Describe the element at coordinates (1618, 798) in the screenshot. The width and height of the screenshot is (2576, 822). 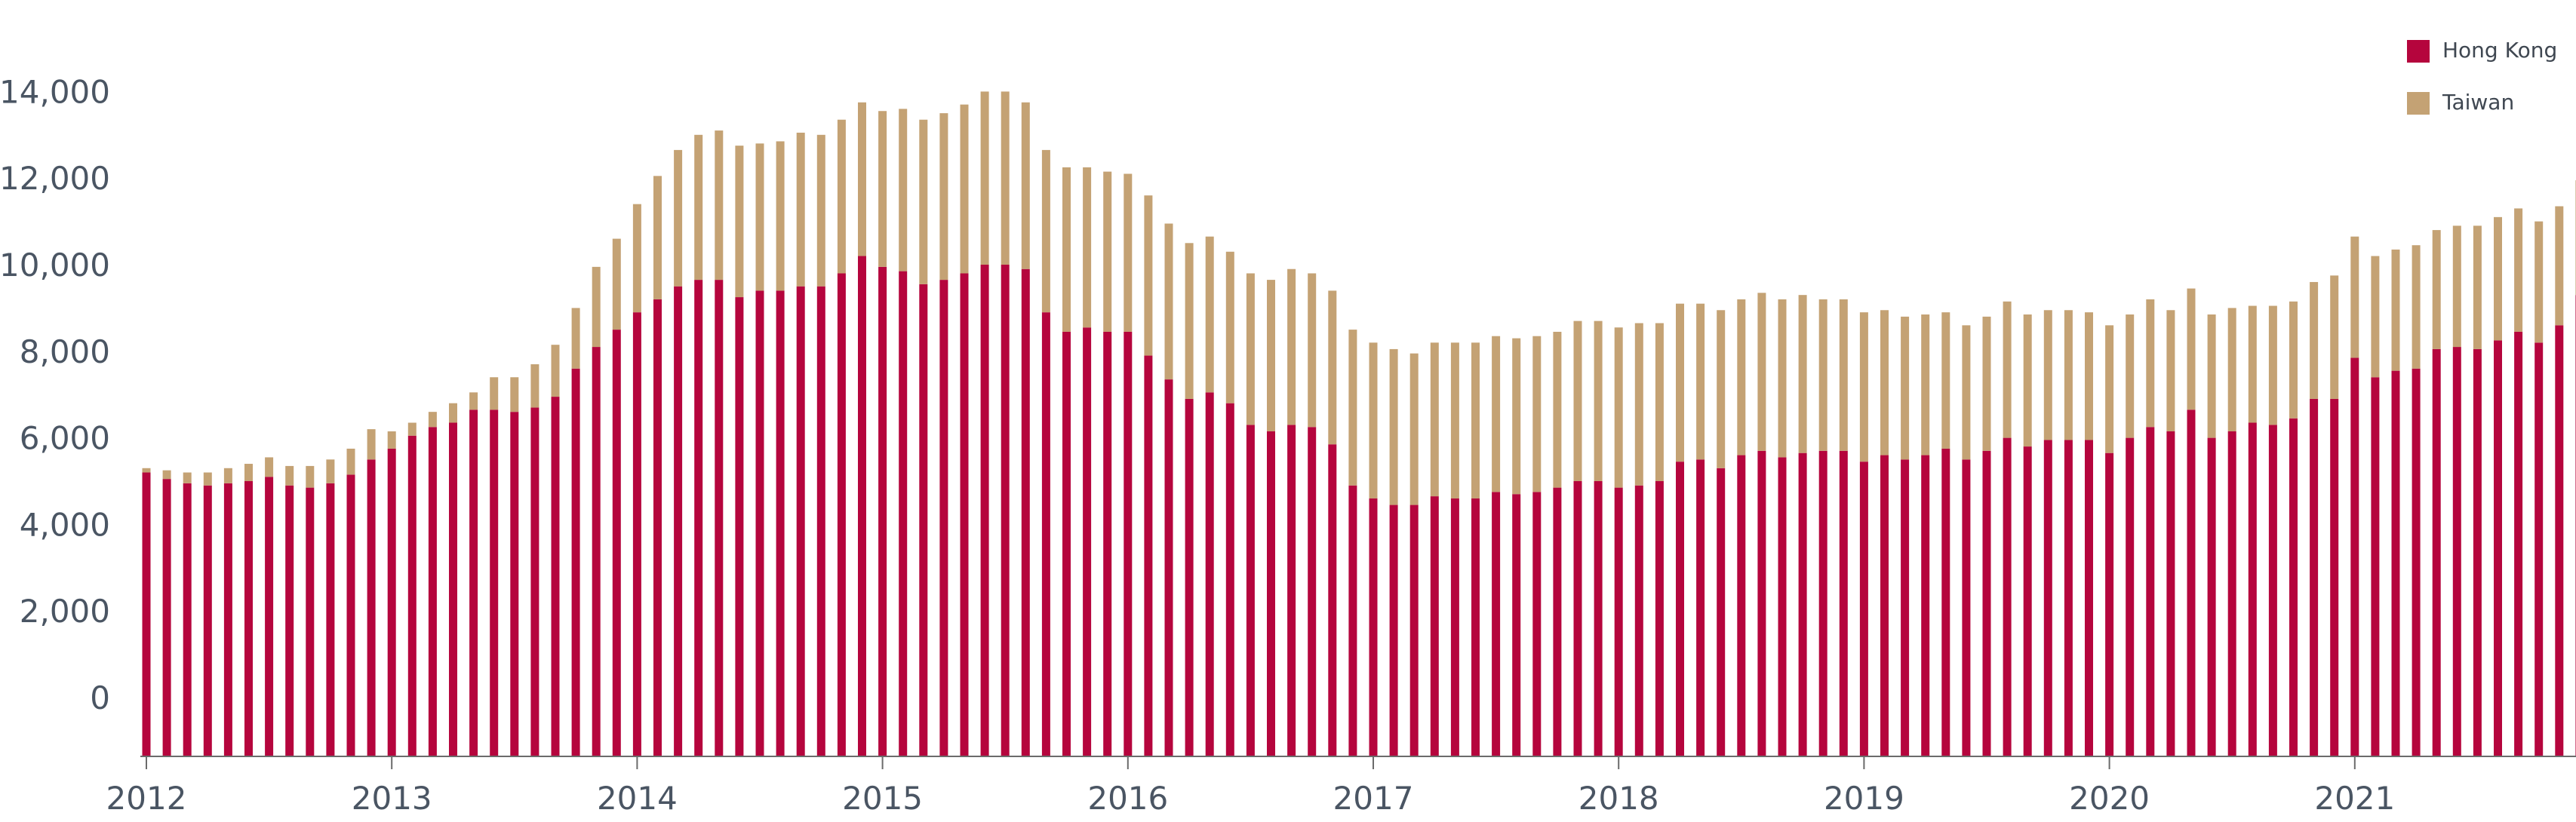
I see `x-tick-label: 2018` at that location.